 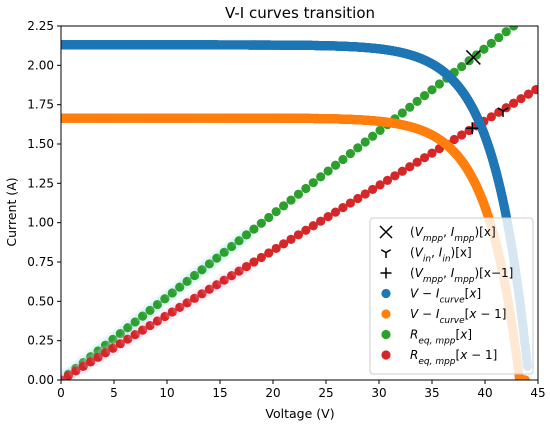 What do you see at coordinates (40, 223) in the screenshot?
I see `y-tick-label: 1.00` at bounding box center [40, 223].